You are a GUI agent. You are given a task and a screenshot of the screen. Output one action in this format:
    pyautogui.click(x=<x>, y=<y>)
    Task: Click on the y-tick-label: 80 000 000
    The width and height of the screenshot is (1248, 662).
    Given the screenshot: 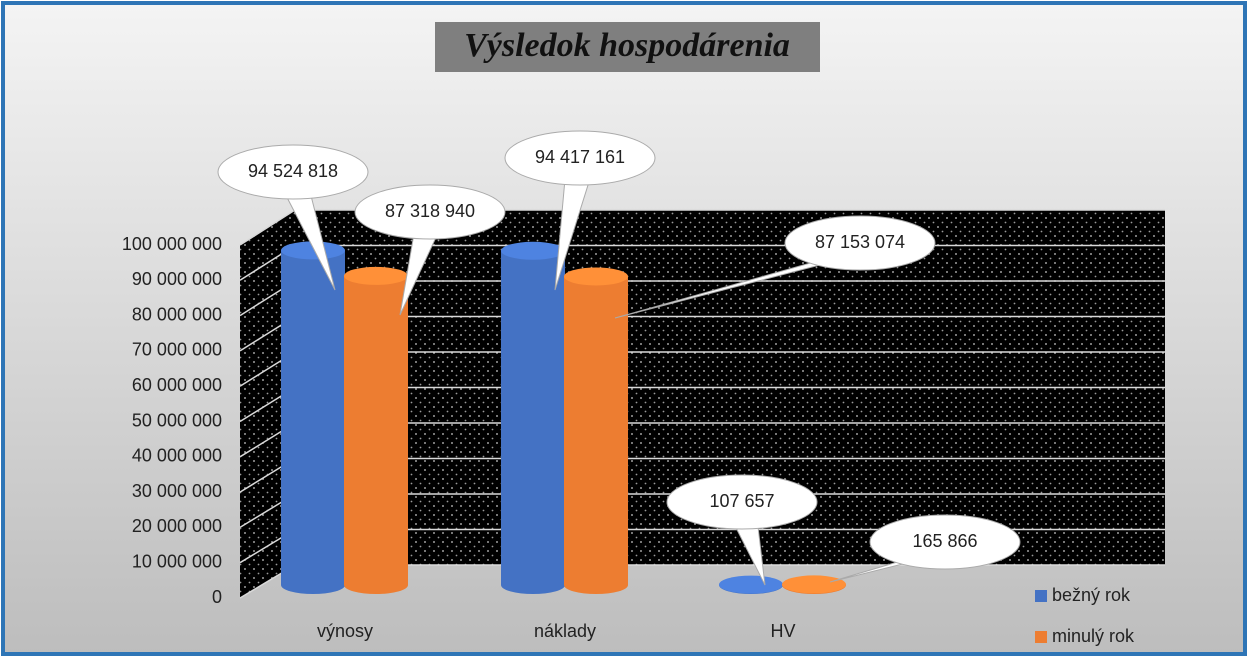 What is the action you would take?
    pyautogui.click(x=177, y=314)
    